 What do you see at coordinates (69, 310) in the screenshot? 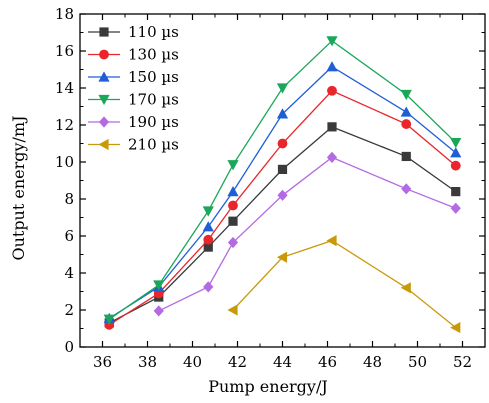
I see `y-tick-label: 2` at bounding box center [69, 310].